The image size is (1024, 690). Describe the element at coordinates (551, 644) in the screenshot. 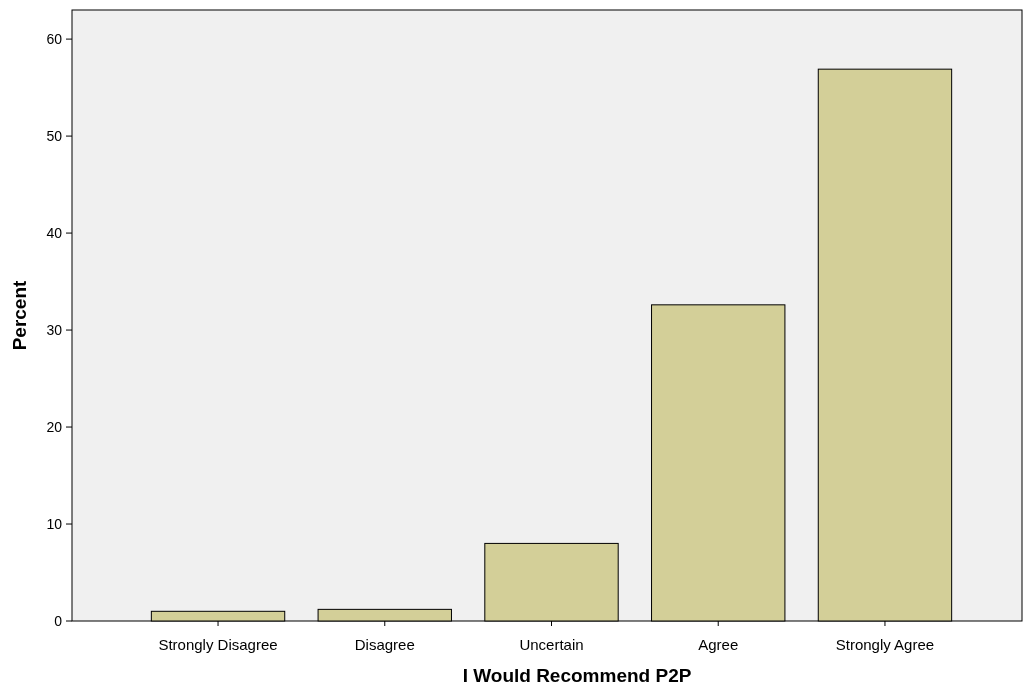

I see `x-tick-label: Uncertain` at that location.